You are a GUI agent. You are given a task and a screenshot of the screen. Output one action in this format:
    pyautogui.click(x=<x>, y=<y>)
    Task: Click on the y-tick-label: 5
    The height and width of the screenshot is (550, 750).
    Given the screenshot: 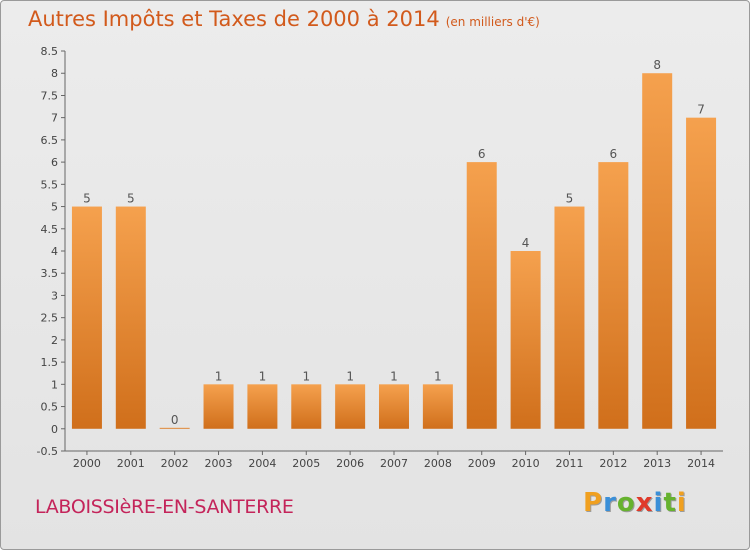 What is the action you would take?
    pyautogui.click(x=54, y=207)
    